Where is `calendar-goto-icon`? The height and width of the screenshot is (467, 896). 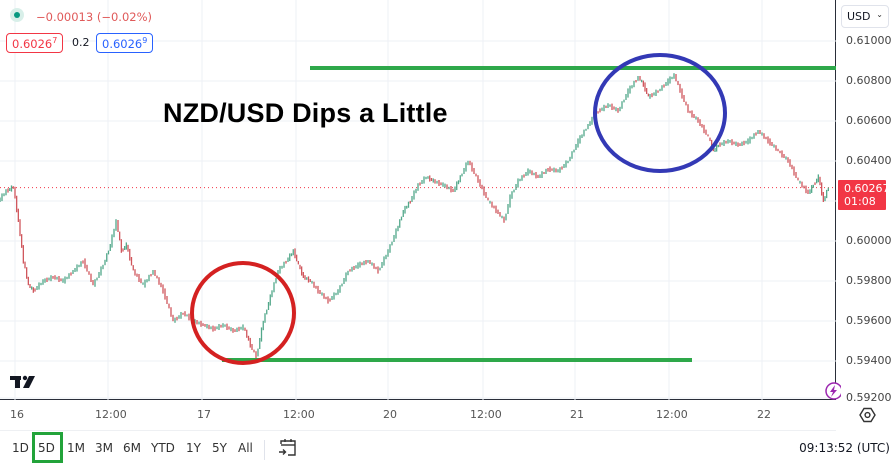
calendar-goto-icon is located at coordinates (287, 447).